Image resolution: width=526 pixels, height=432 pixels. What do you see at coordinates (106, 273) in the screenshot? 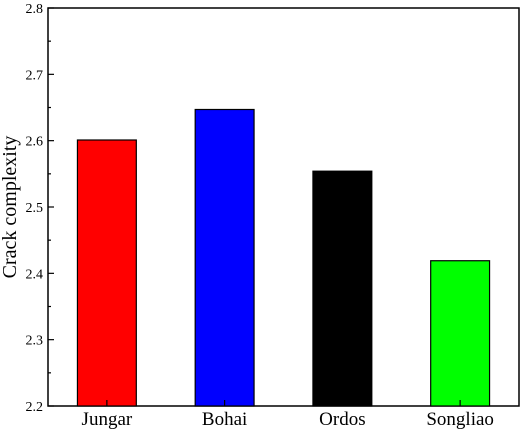
I see `bar-jungar` at bounding box center [106, 273].